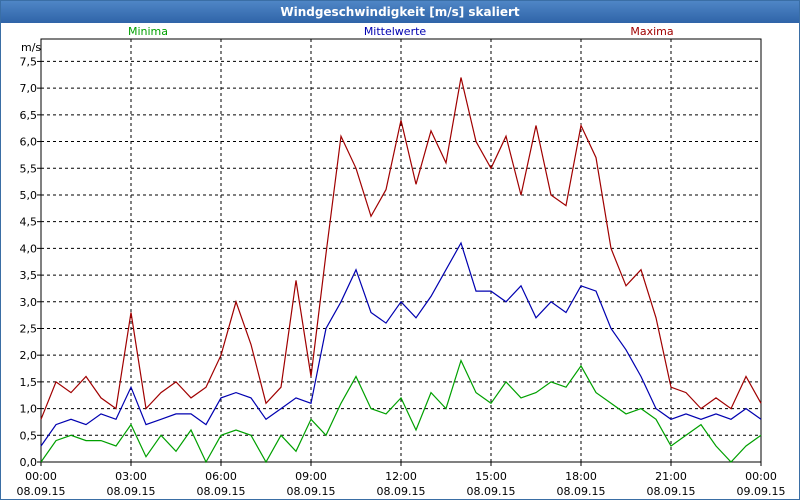 This screenshot has height=500, width=800. What do you see at coordinates (29, 462) in the screenshot?
I see `y-tick-label: 0,0` at bounding box center [29, 462].